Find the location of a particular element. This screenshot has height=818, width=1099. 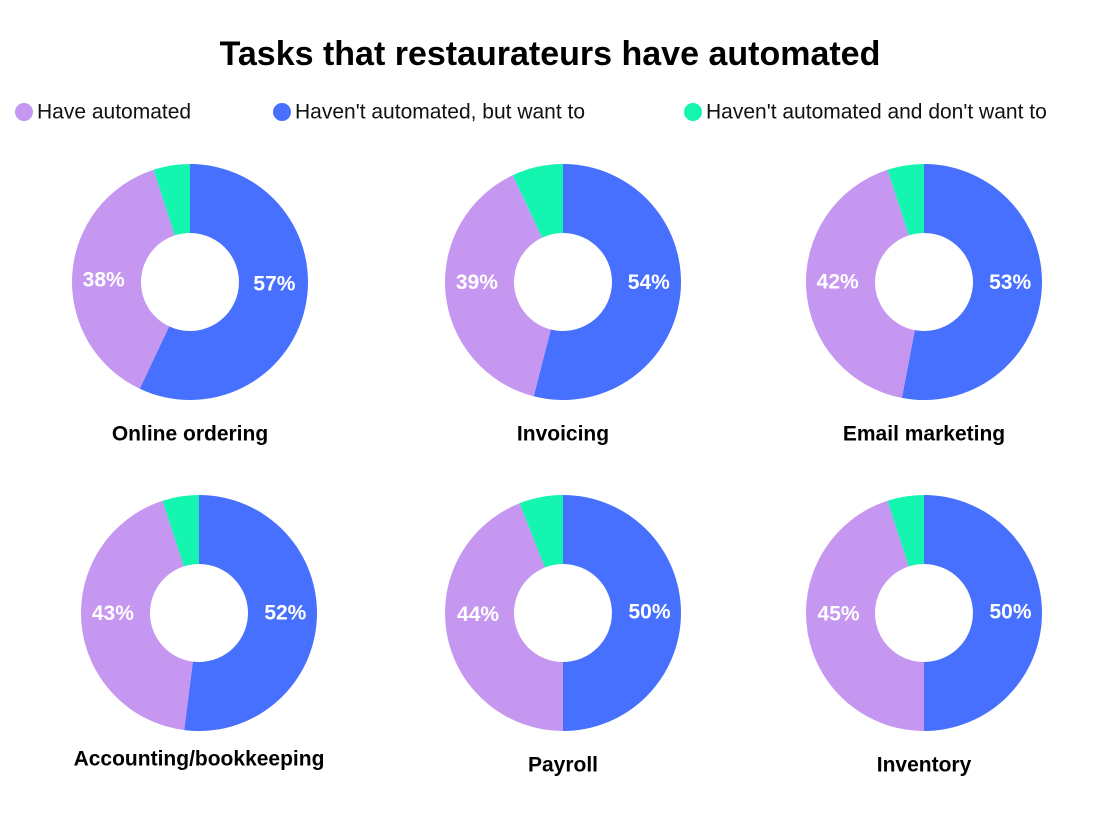

legend-label: Haven't automated and don't want to is located at coordinates (876, 112).